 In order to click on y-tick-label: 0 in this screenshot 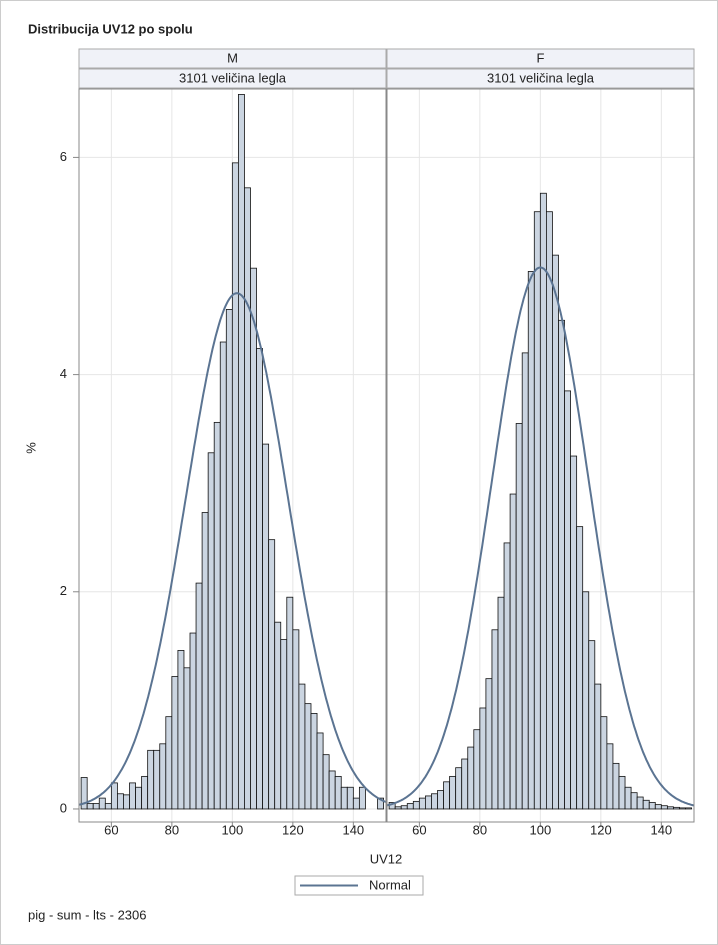, I will do `click(63, 807)`.